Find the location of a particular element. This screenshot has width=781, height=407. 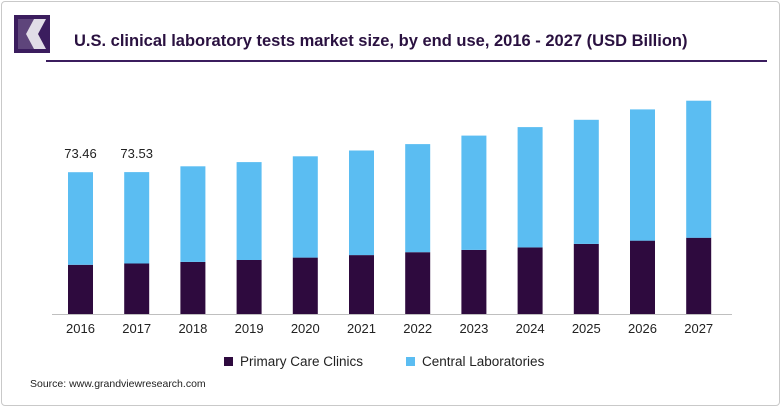

x-tick-label-2026: 2026 is located at coordinates (642, 328).